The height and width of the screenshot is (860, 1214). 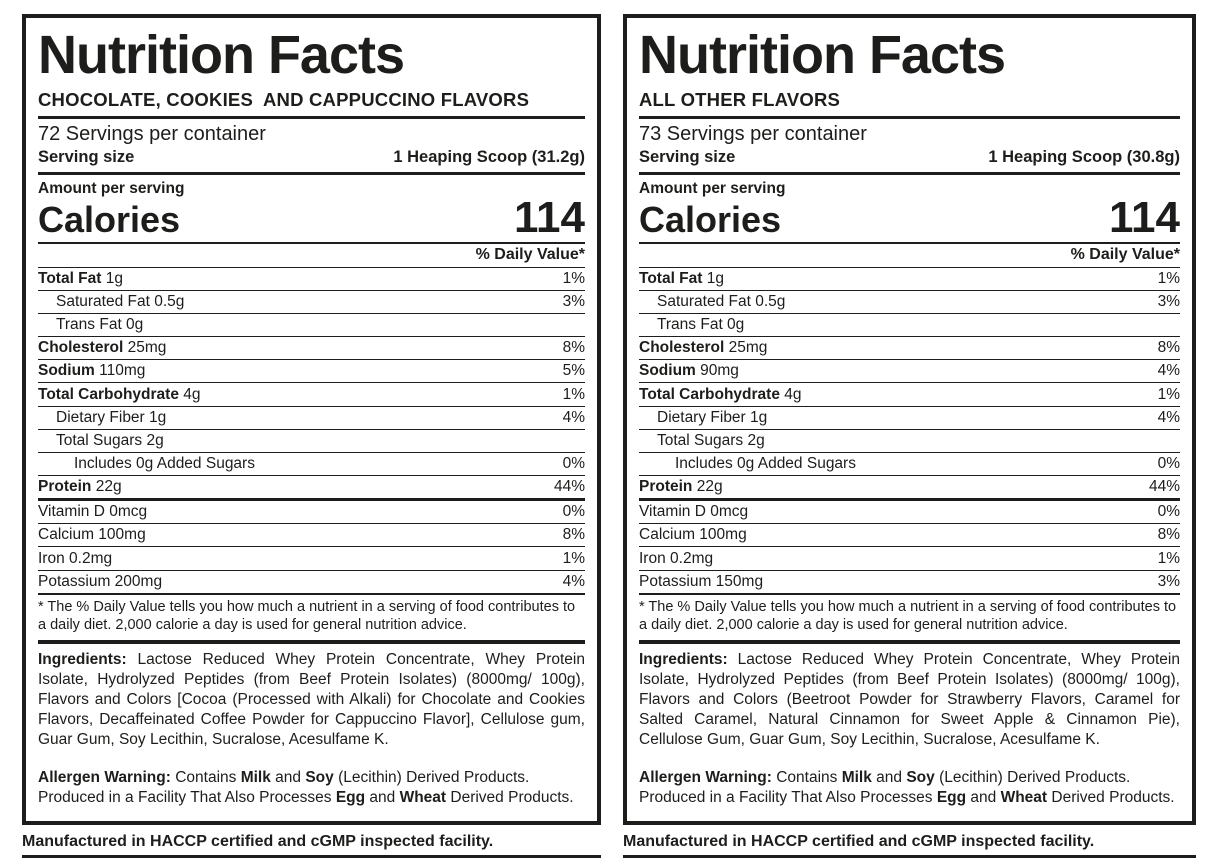 I want to click on nutrient-row: Protein 22g 44%, so click(x=909, y=489).